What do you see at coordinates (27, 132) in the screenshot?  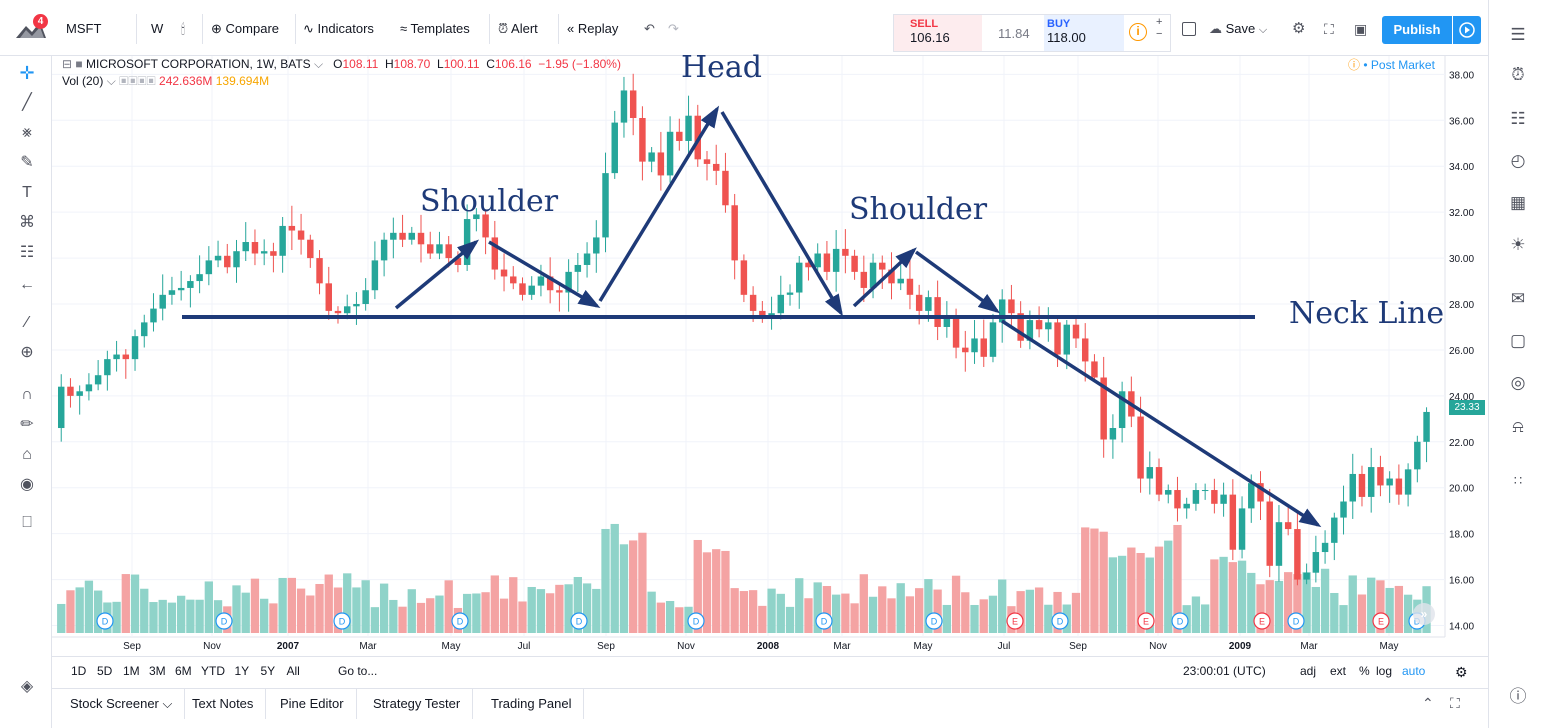 I see `pitchfork-icon: ⨳` at bounding box center [27, 132].